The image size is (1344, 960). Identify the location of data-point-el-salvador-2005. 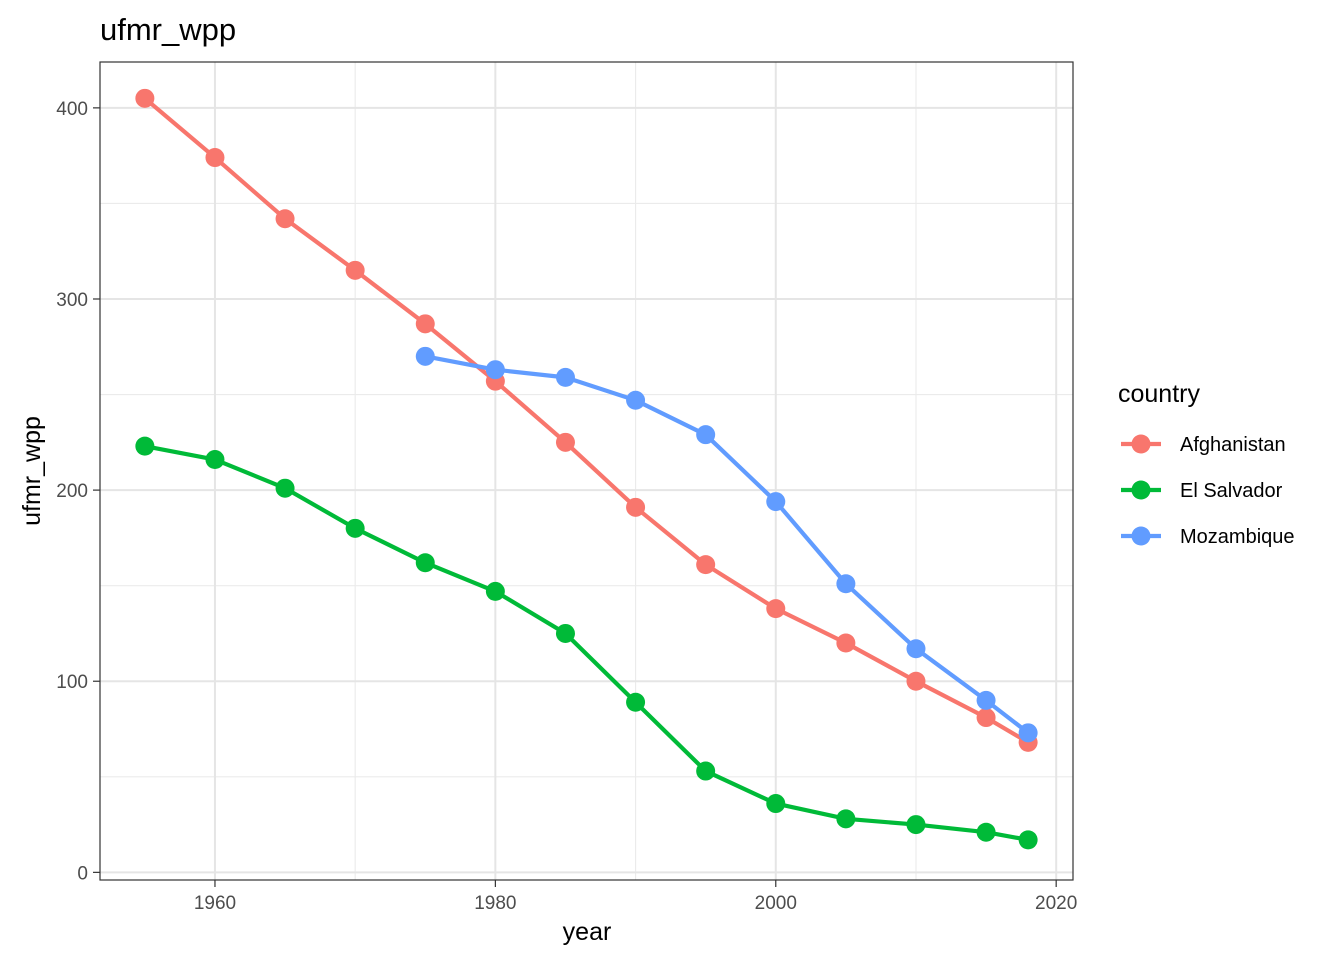
(846, 819).